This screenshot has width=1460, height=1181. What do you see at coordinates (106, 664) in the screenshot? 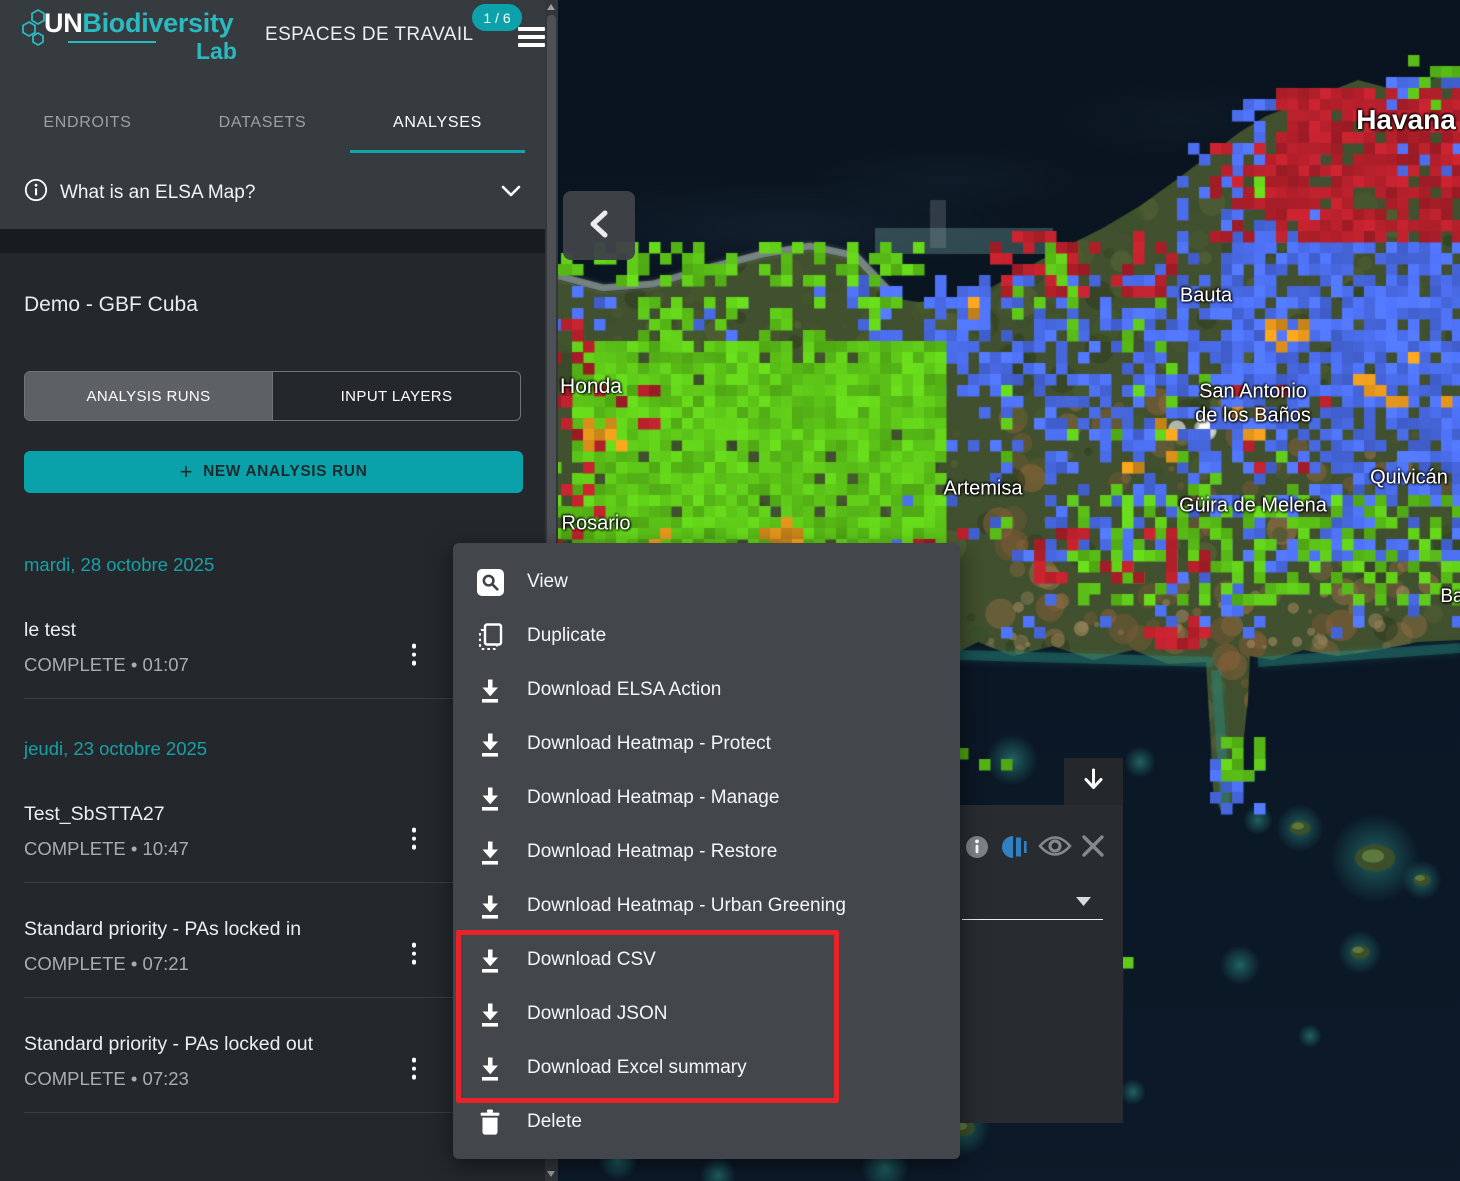
I see `run-status: COMPLETE • 01:07` at bounding box center [106, 664].